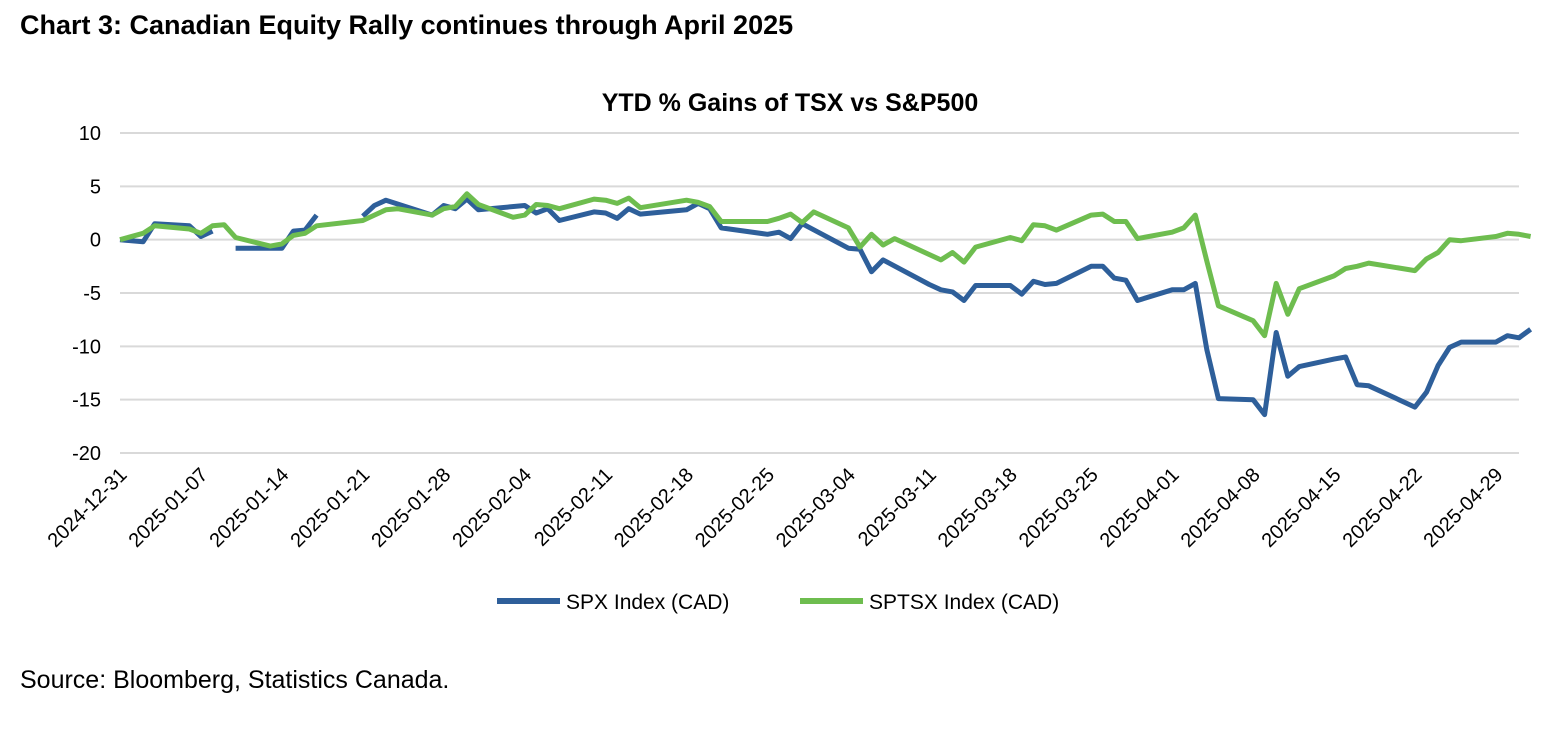 Image resolution: width=1548 pixels, height=734 pixels. I want to click on x-tick-label: 2025-03-18, so click(978, 508).